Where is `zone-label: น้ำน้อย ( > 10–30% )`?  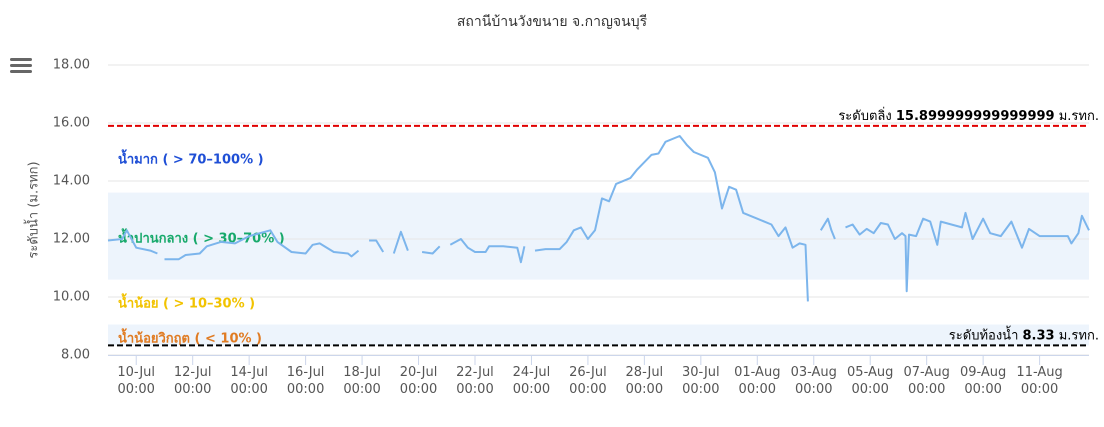 zone-label: น้ำน้อย ( > 10–30% ) is located at coordinates (186, 302).